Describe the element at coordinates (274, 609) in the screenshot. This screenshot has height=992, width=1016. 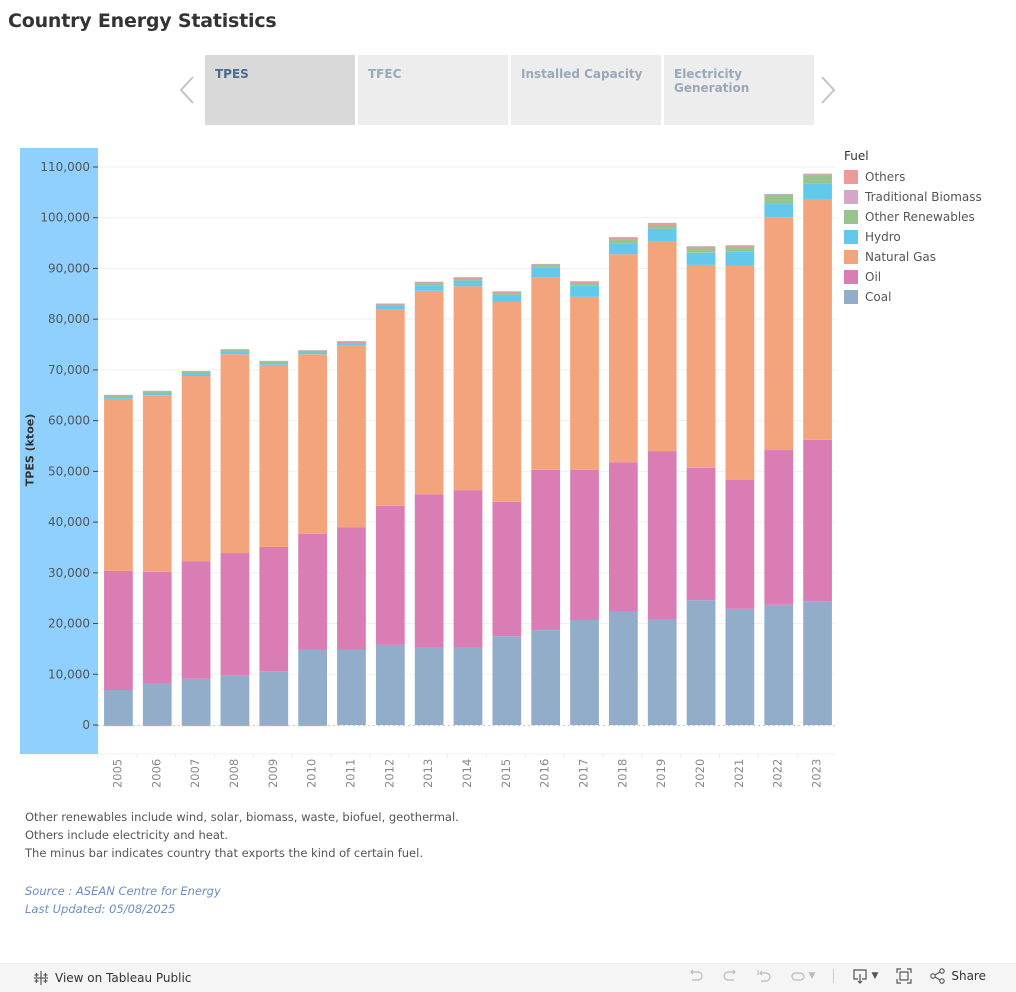
I see `bar-segment-oil-2009` at that location.